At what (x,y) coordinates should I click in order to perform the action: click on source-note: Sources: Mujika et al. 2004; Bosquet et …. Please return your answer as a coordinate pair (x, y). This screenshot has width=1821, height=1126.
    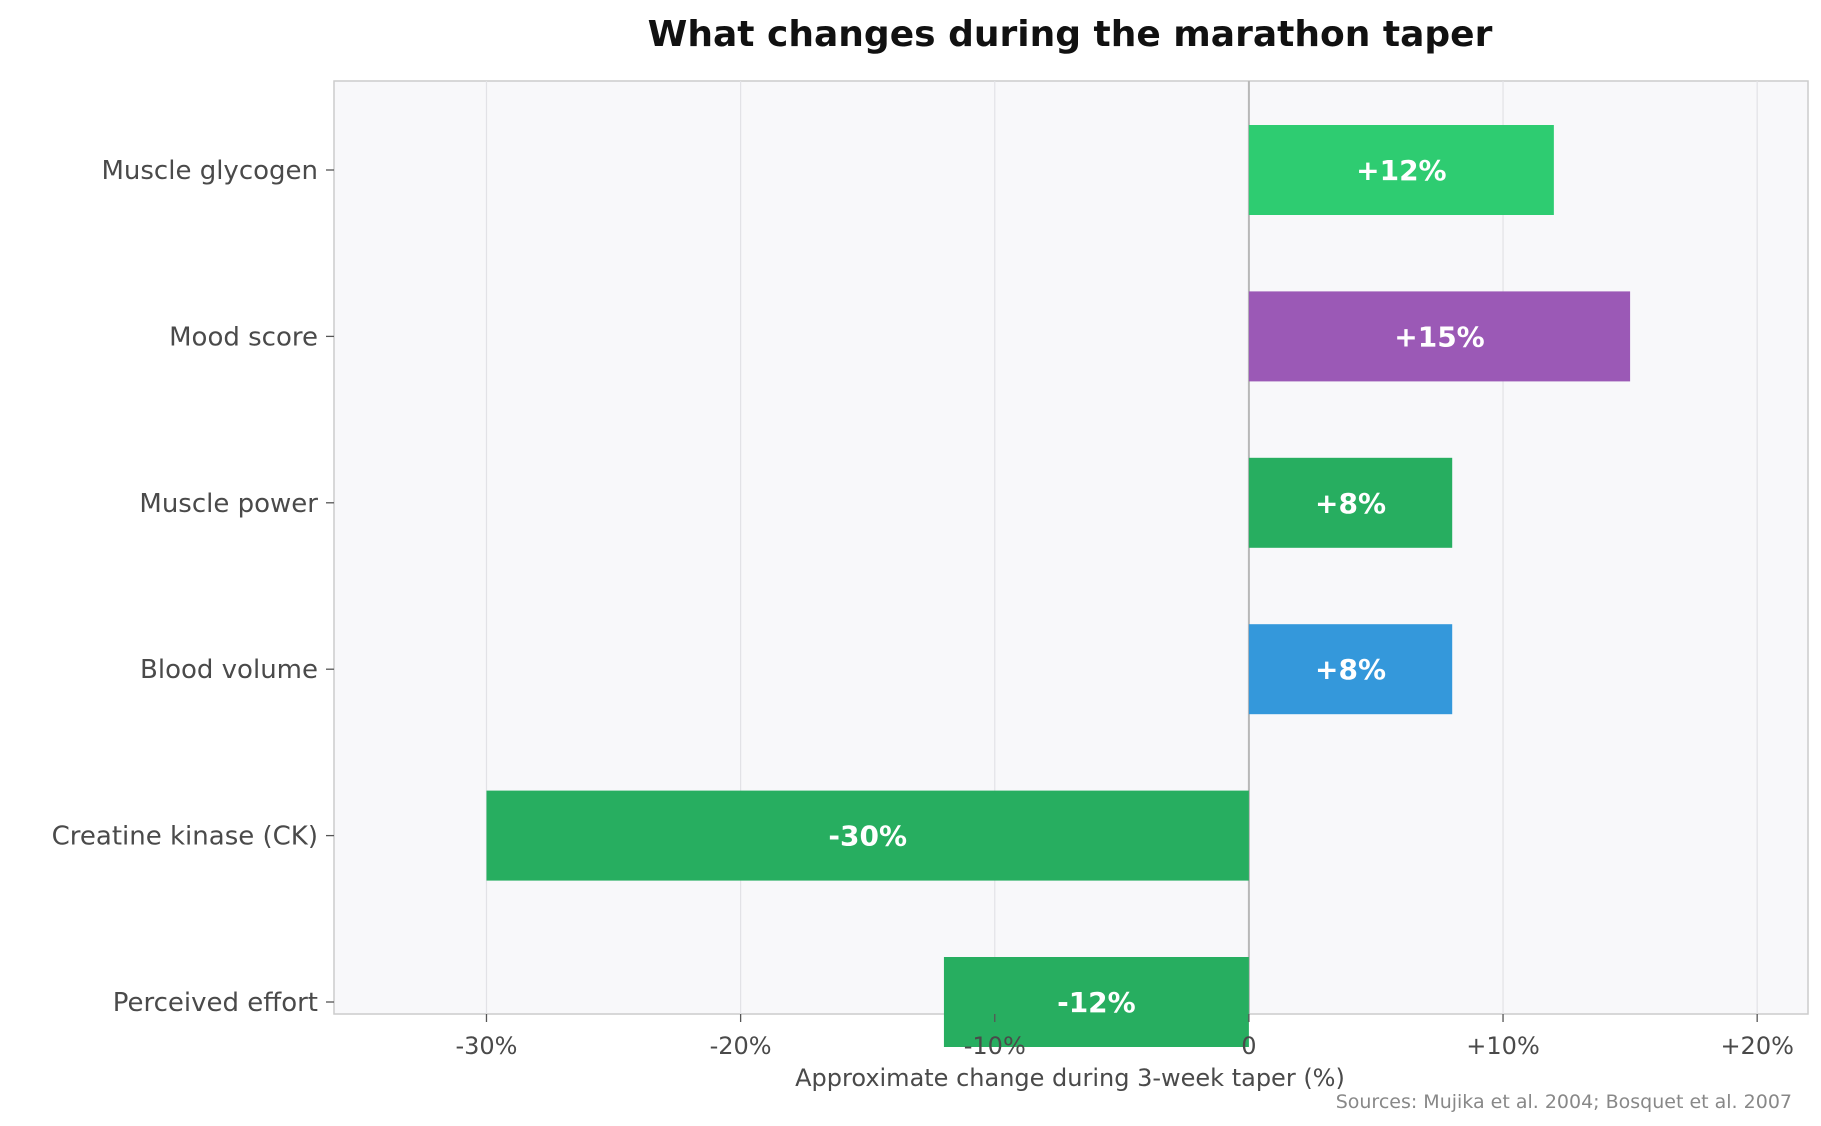
    Looking at the image, I should click on (1564, 1102).